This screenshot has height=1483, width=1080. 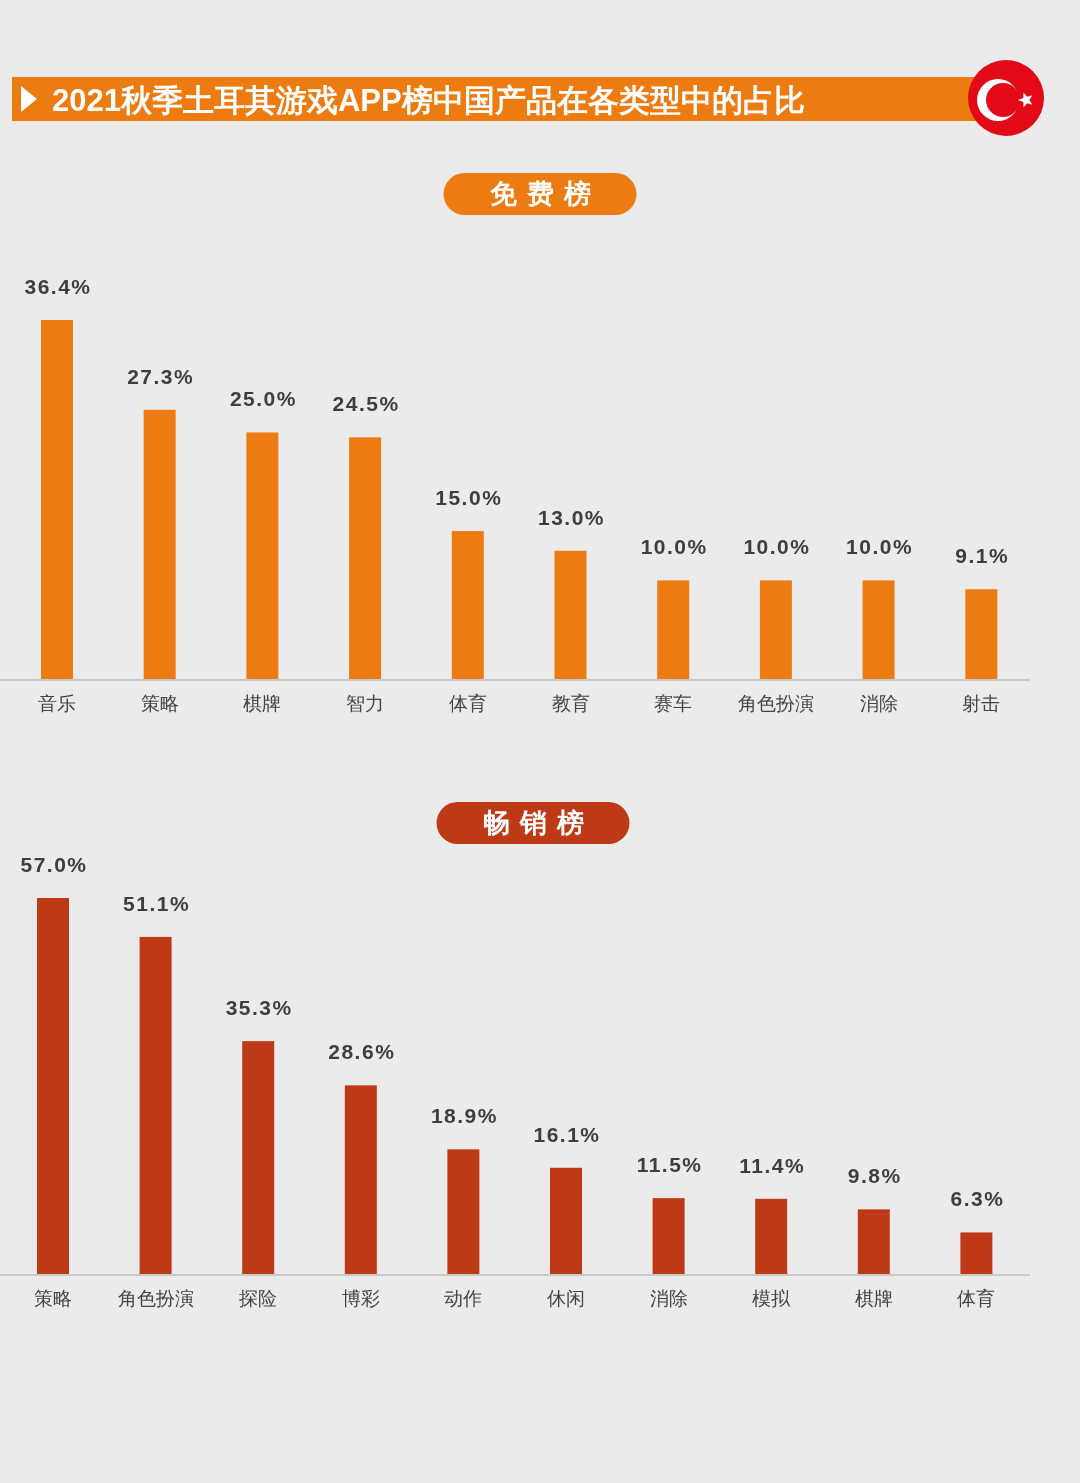 What do you see at coordinates (366, 404) in the screenshot?
I see `data-label: 24.5%` at bounding box center [366, 404].